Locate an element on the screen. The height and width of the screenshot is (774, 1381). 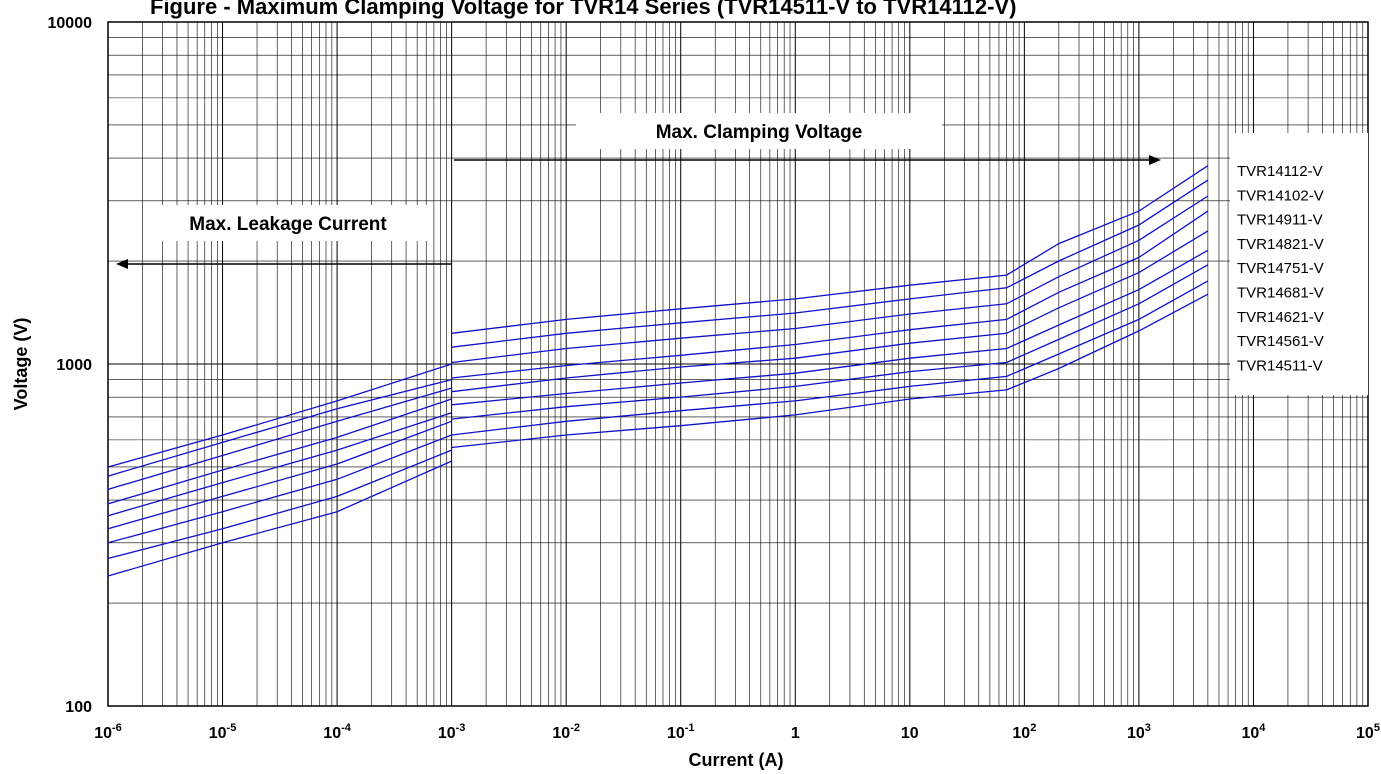
series-TVR14621-V-clamping is located at coordinates (830, 342).